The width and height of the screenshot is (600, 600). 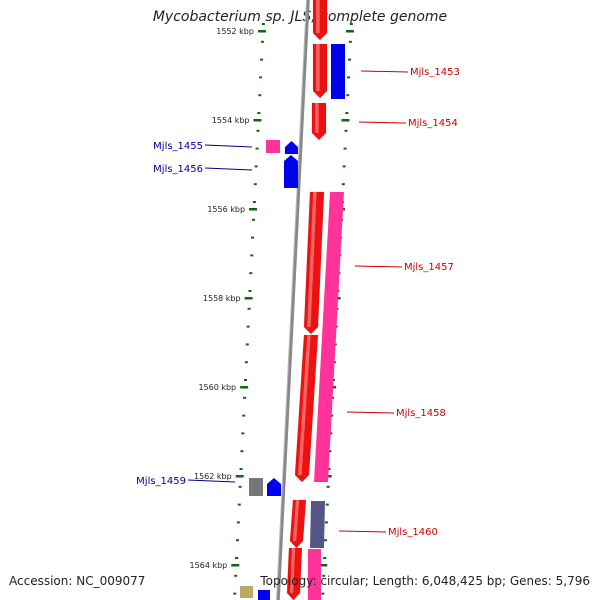 What do you see at coordinates (209, 565) in the screenshot?
I see `tick-label: 1564 kbp` at bounding box center [209, 565].